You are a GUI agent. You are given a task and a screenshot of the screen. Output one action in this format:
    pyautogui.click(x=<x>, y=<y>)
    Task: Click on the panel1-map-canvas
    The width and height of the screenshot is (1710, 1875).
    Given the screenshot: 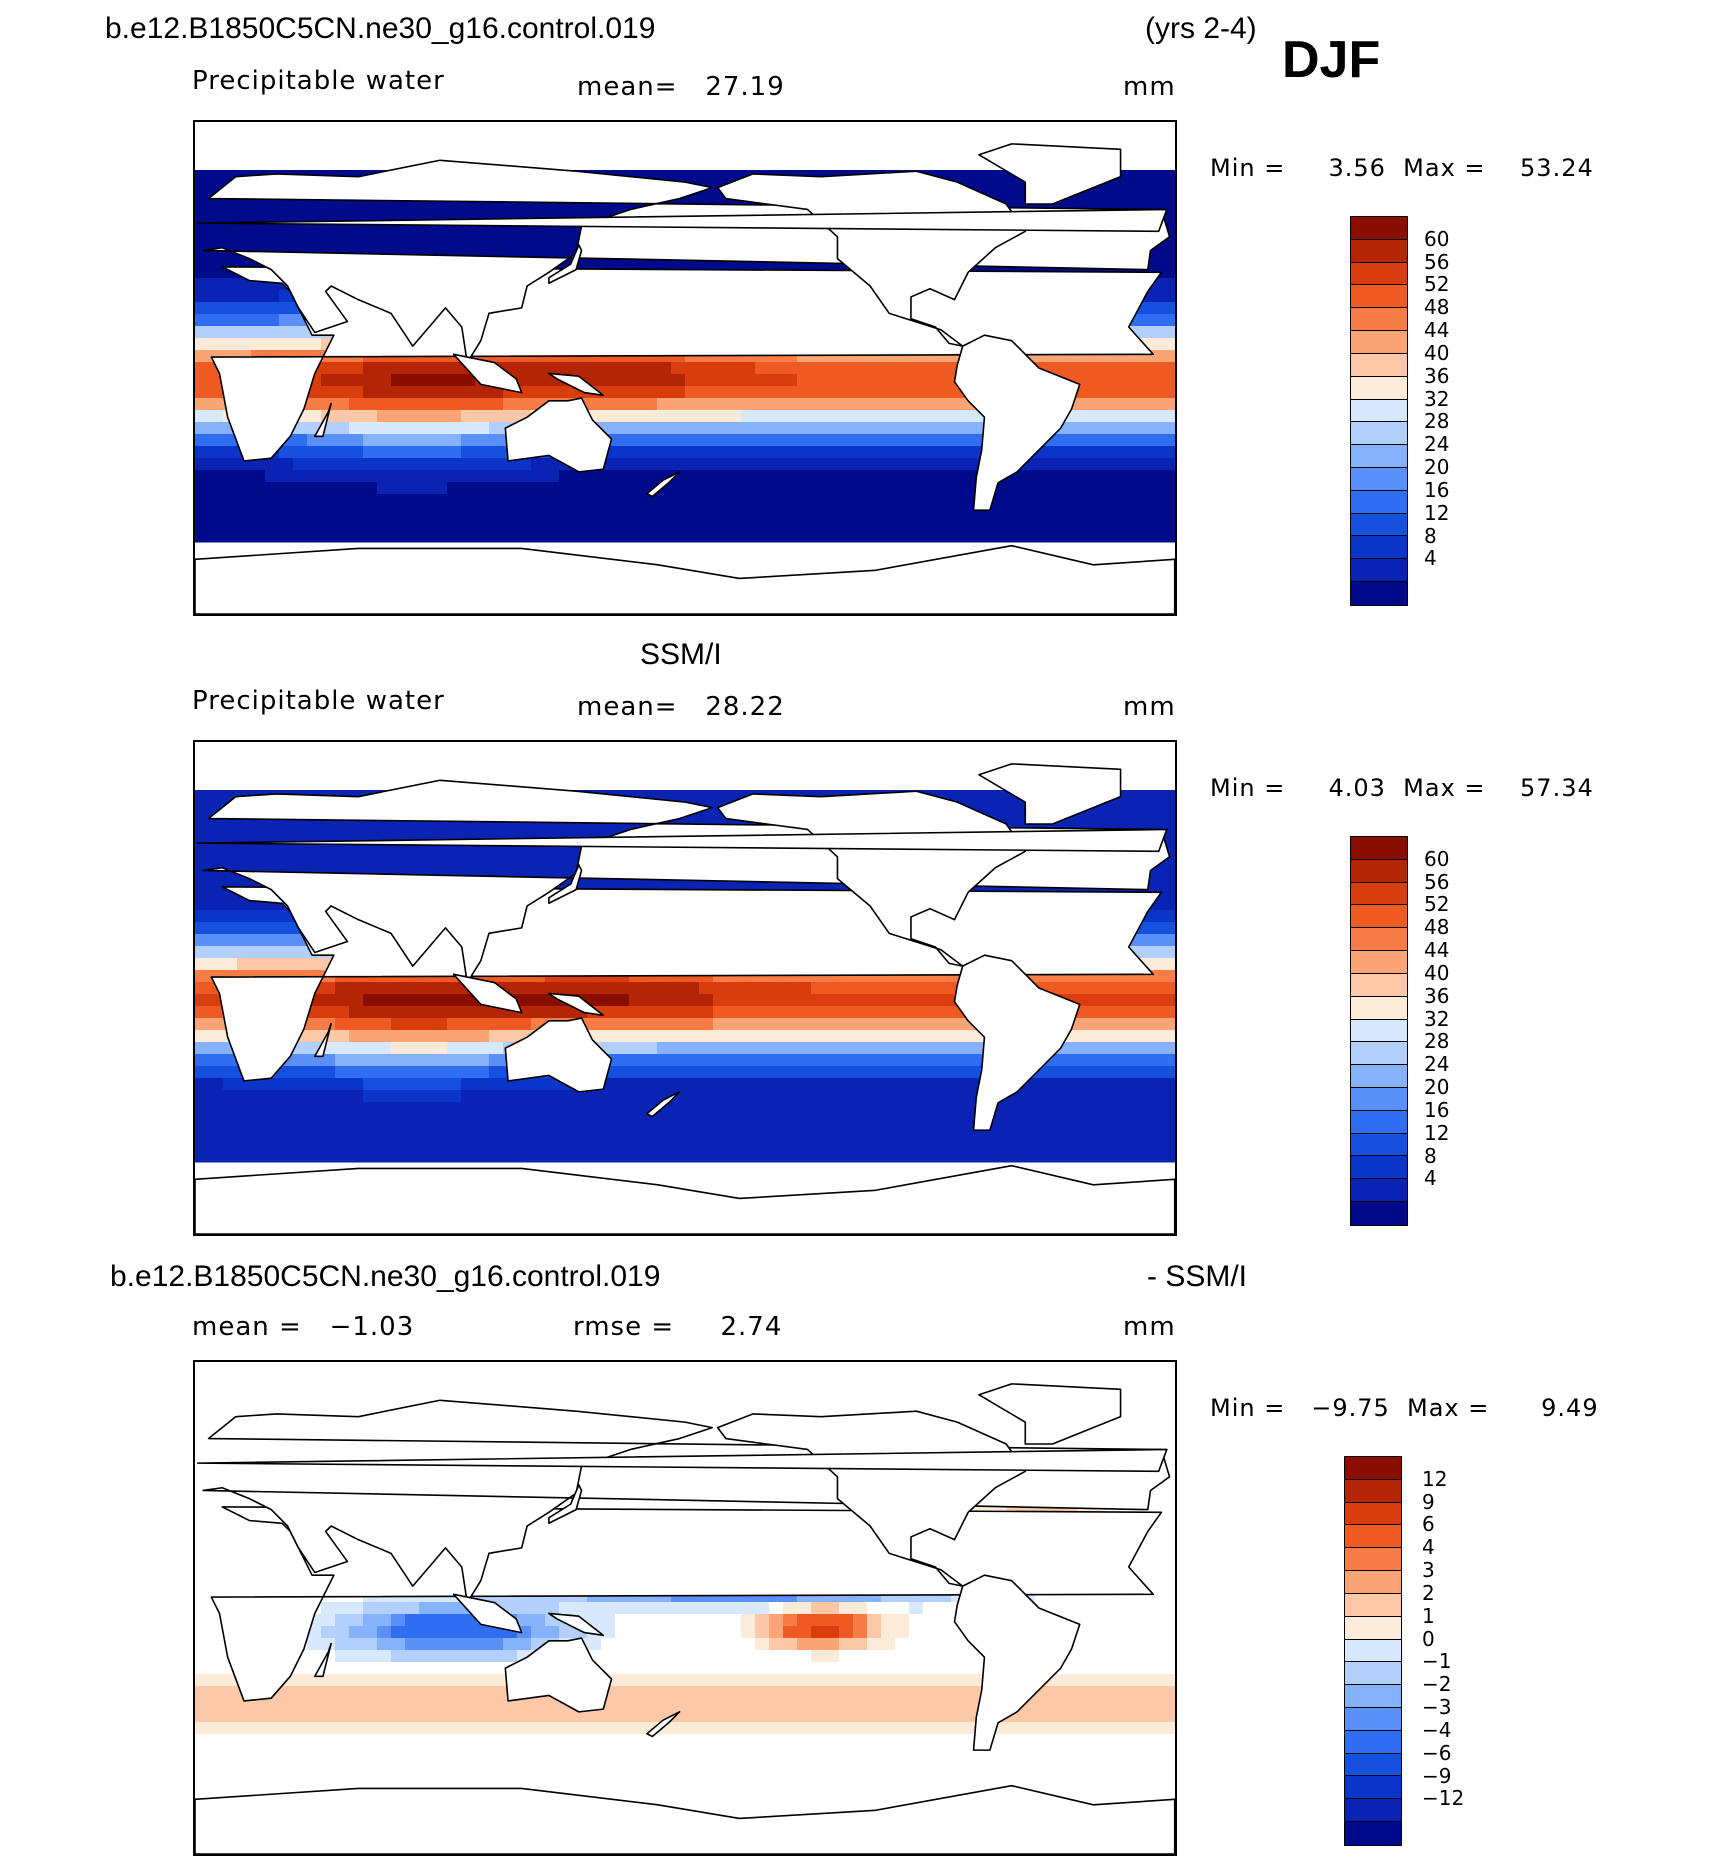 What is the action you would take?
    pyautogui.click(x=685, y=378)
    